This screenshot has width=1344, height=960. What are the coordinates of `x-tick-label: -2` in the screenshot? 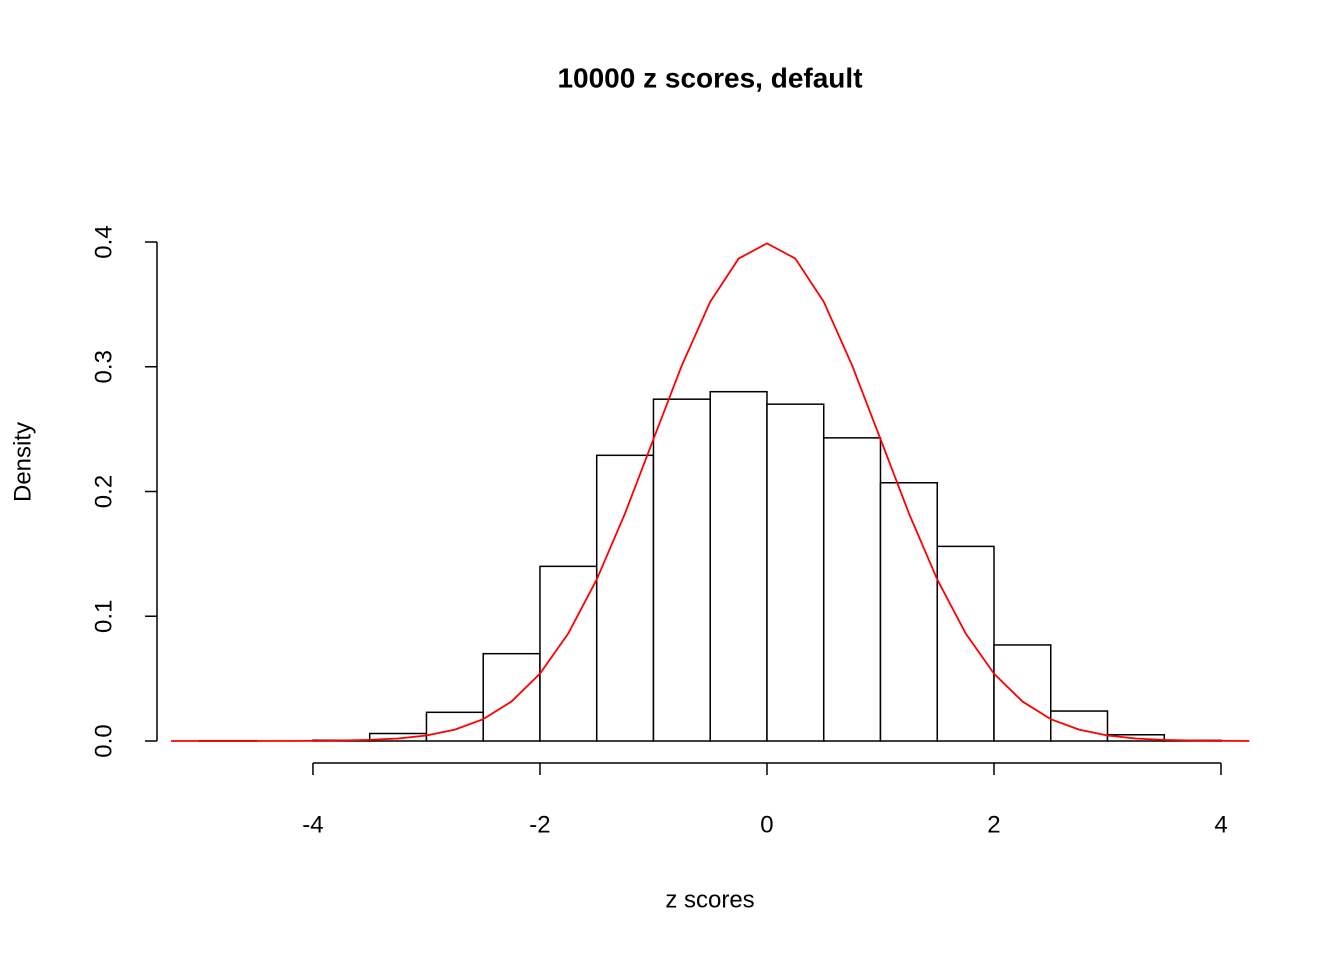 It's located at (539, 824).